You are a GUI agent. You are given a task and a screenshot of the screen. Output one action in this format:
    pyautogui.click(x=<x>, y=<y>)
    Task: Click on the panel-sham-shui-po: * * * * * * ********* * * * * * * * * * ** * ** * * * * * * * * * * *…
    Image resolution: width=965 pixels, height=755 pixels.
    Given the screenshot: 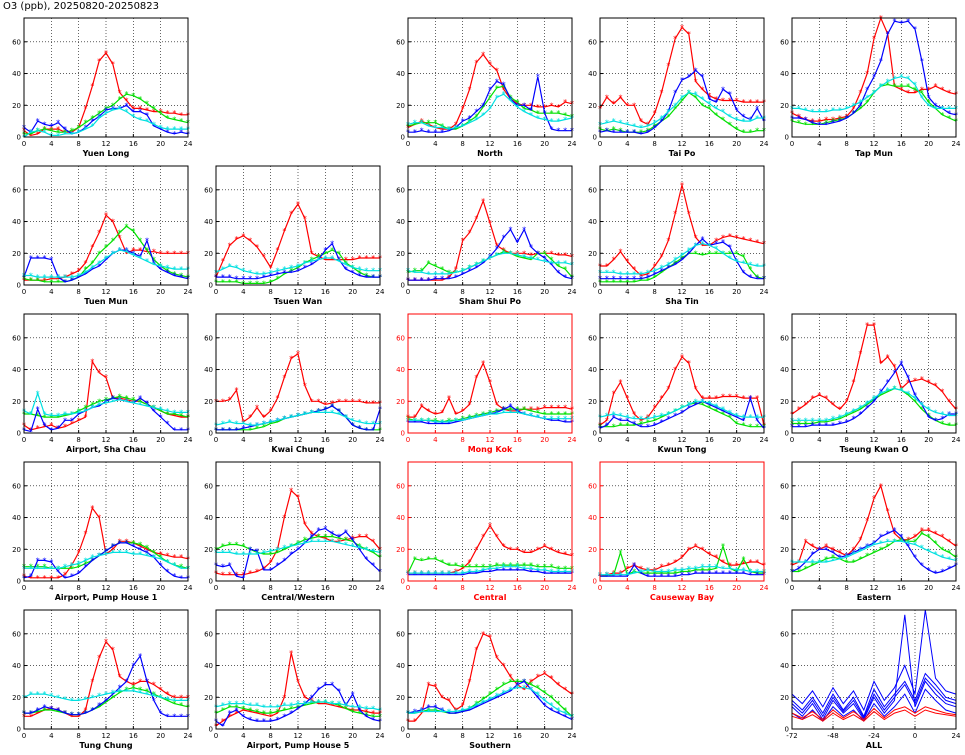 What is the action you would take?
    pyautogui.click(x=486, y=235)
    